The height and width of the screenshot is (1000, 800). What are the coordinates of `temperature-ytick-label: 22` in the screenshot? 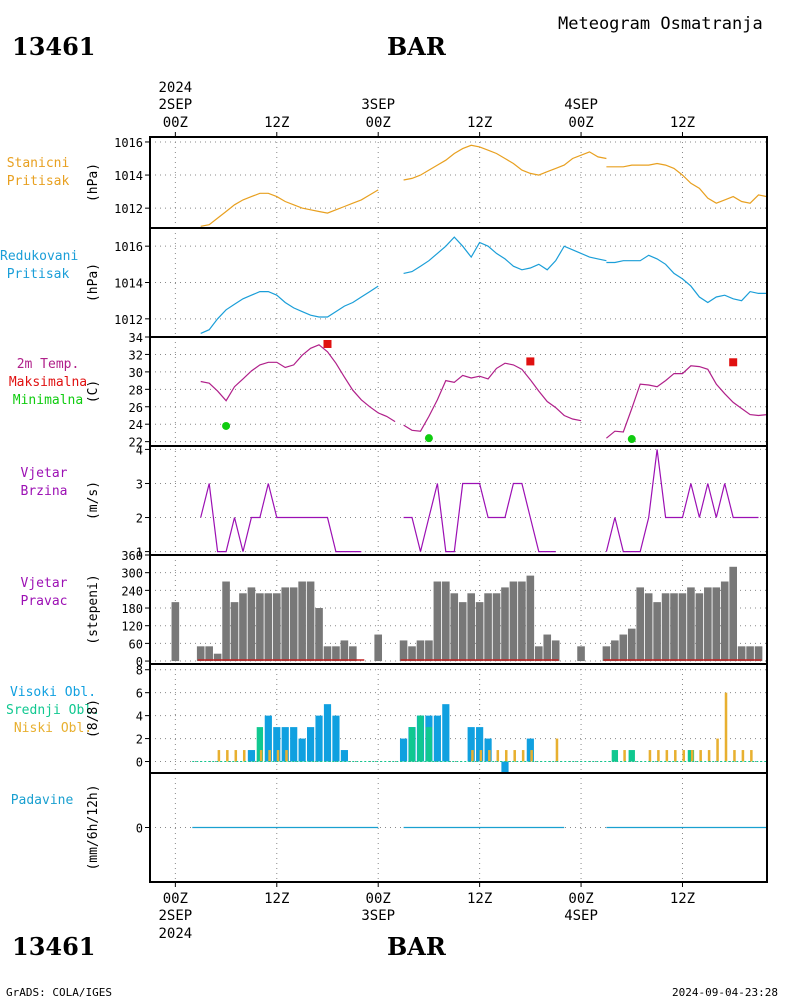 It's located at (136, 443).